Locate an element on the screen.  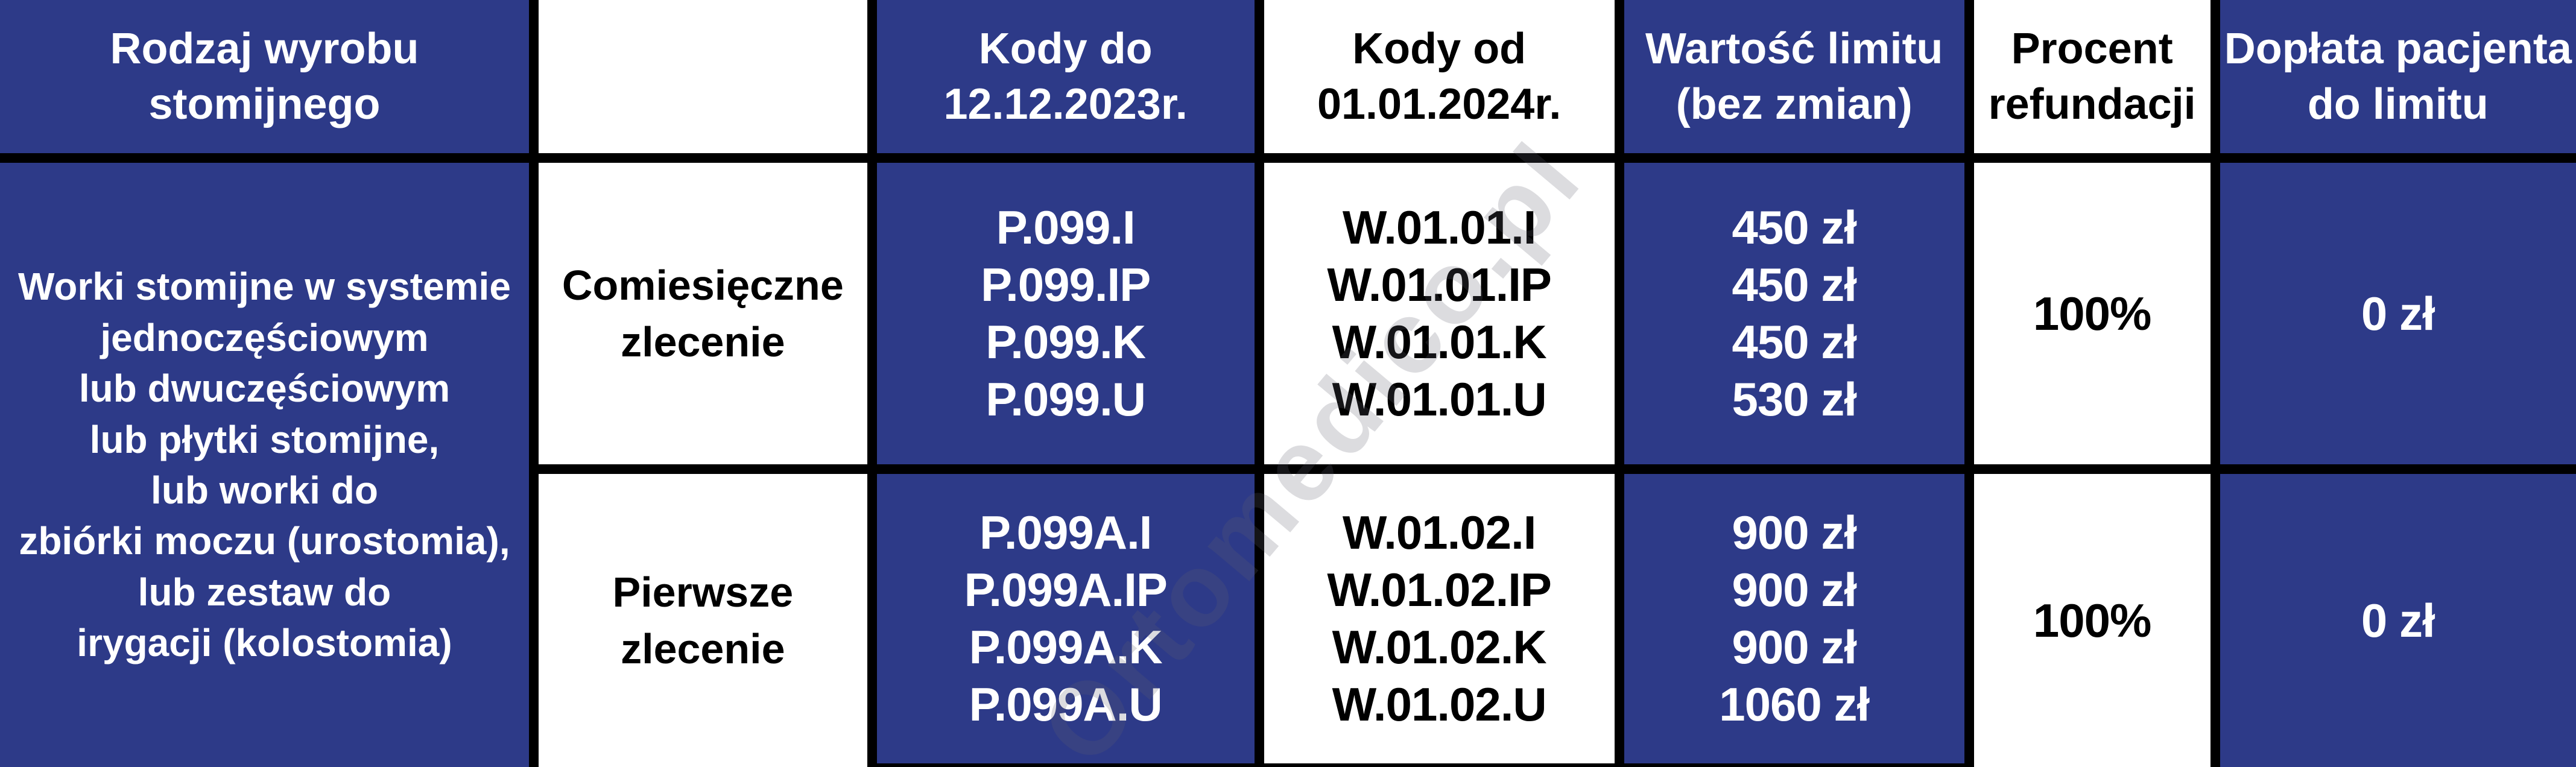
cell-limit-values-monthly: 450 zł 450 zł 450 zł 530 zł is located at coordinates (1794, 313).